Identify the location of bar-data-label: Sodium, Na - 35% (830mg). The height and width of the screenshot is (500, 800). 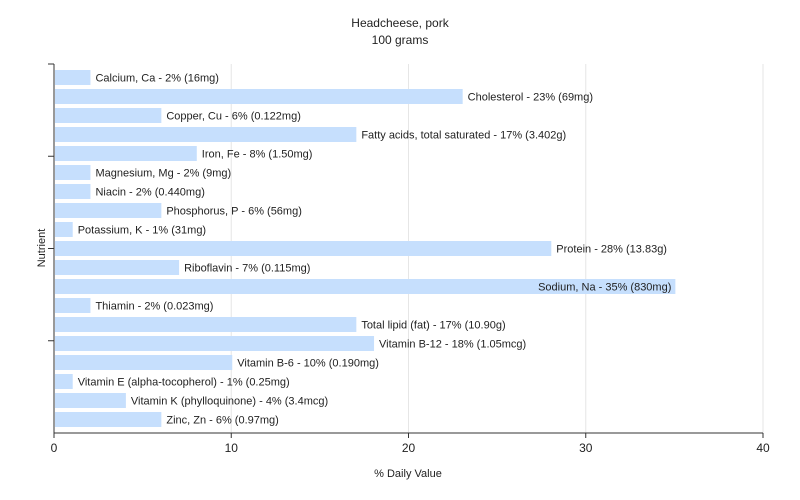
(604, 288).